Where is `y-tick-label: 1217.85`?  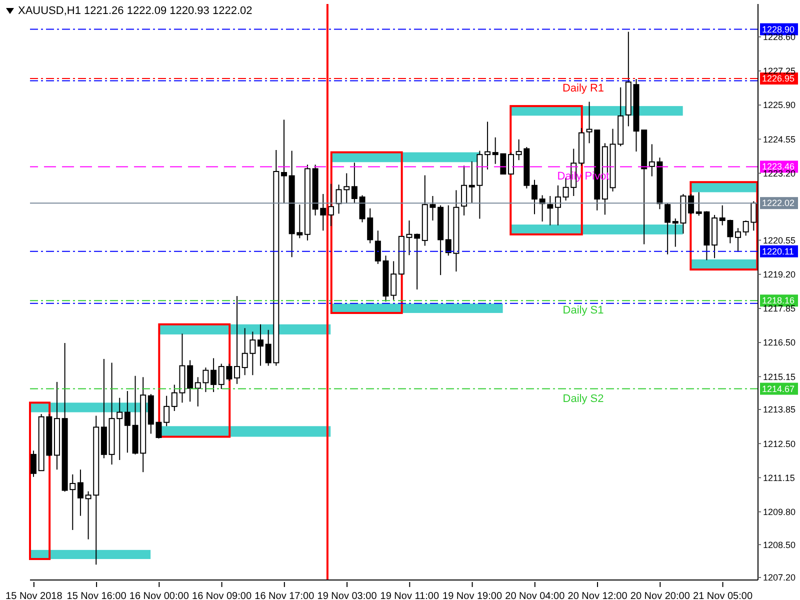
y-tick-label: 1217.85 is located at coordinates (779, 309).